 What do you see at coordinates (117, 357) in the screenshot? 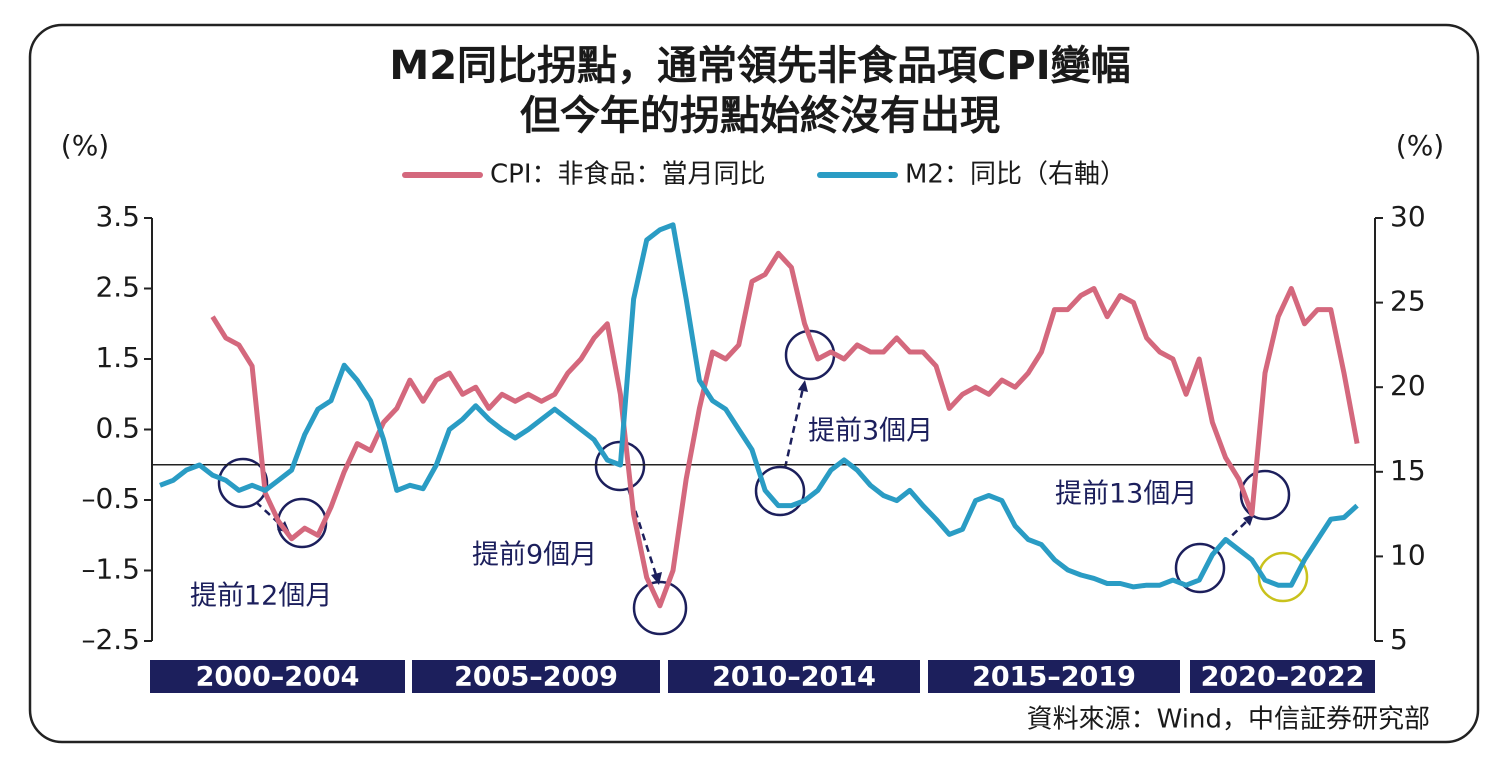
I see `y-tick-label: 1.5` at bounding box center [117, 357].